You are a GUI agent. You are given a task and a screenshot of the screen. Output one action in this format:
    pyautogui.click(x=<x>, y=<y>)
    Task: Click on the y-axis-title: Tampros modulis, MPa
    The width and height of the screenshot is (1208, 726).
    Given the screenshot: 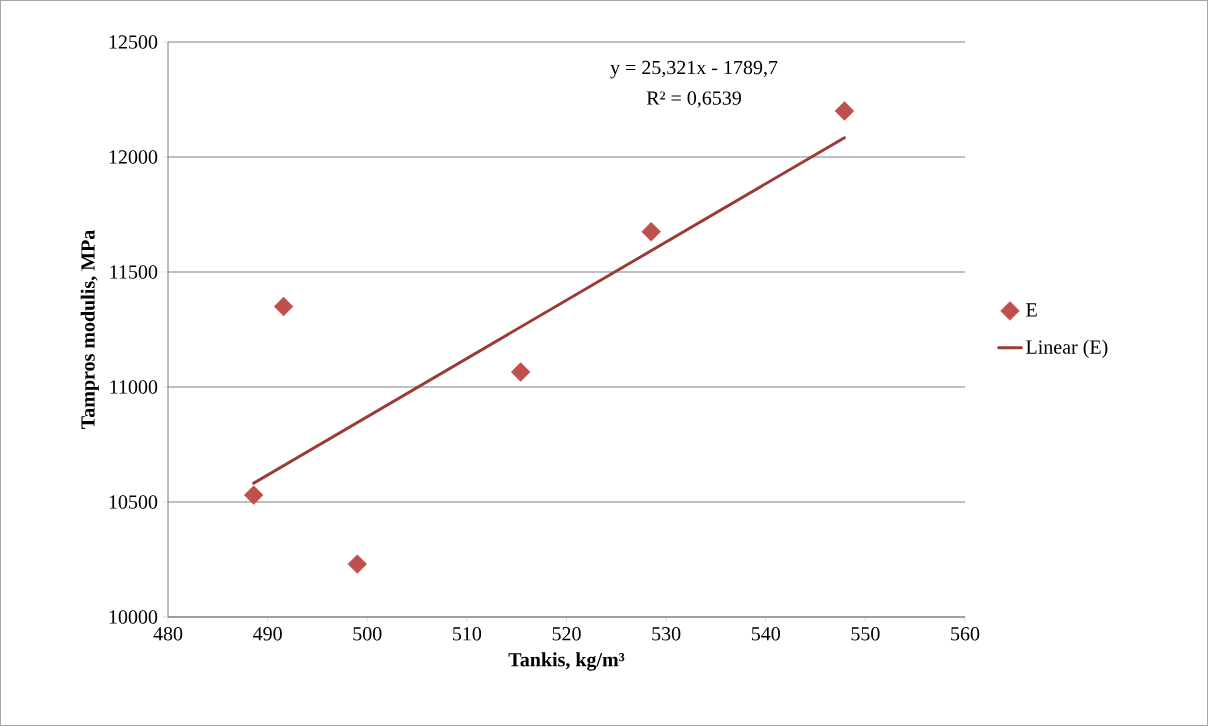 What is the action you would take?
    pyautogui.click(x=89, y=329)
    